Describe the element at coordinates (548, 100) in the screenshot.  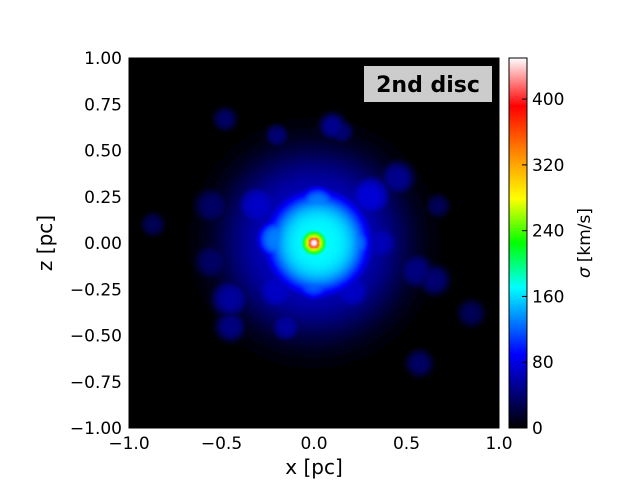
I see `colorbar-tick-label: 400` at that location.